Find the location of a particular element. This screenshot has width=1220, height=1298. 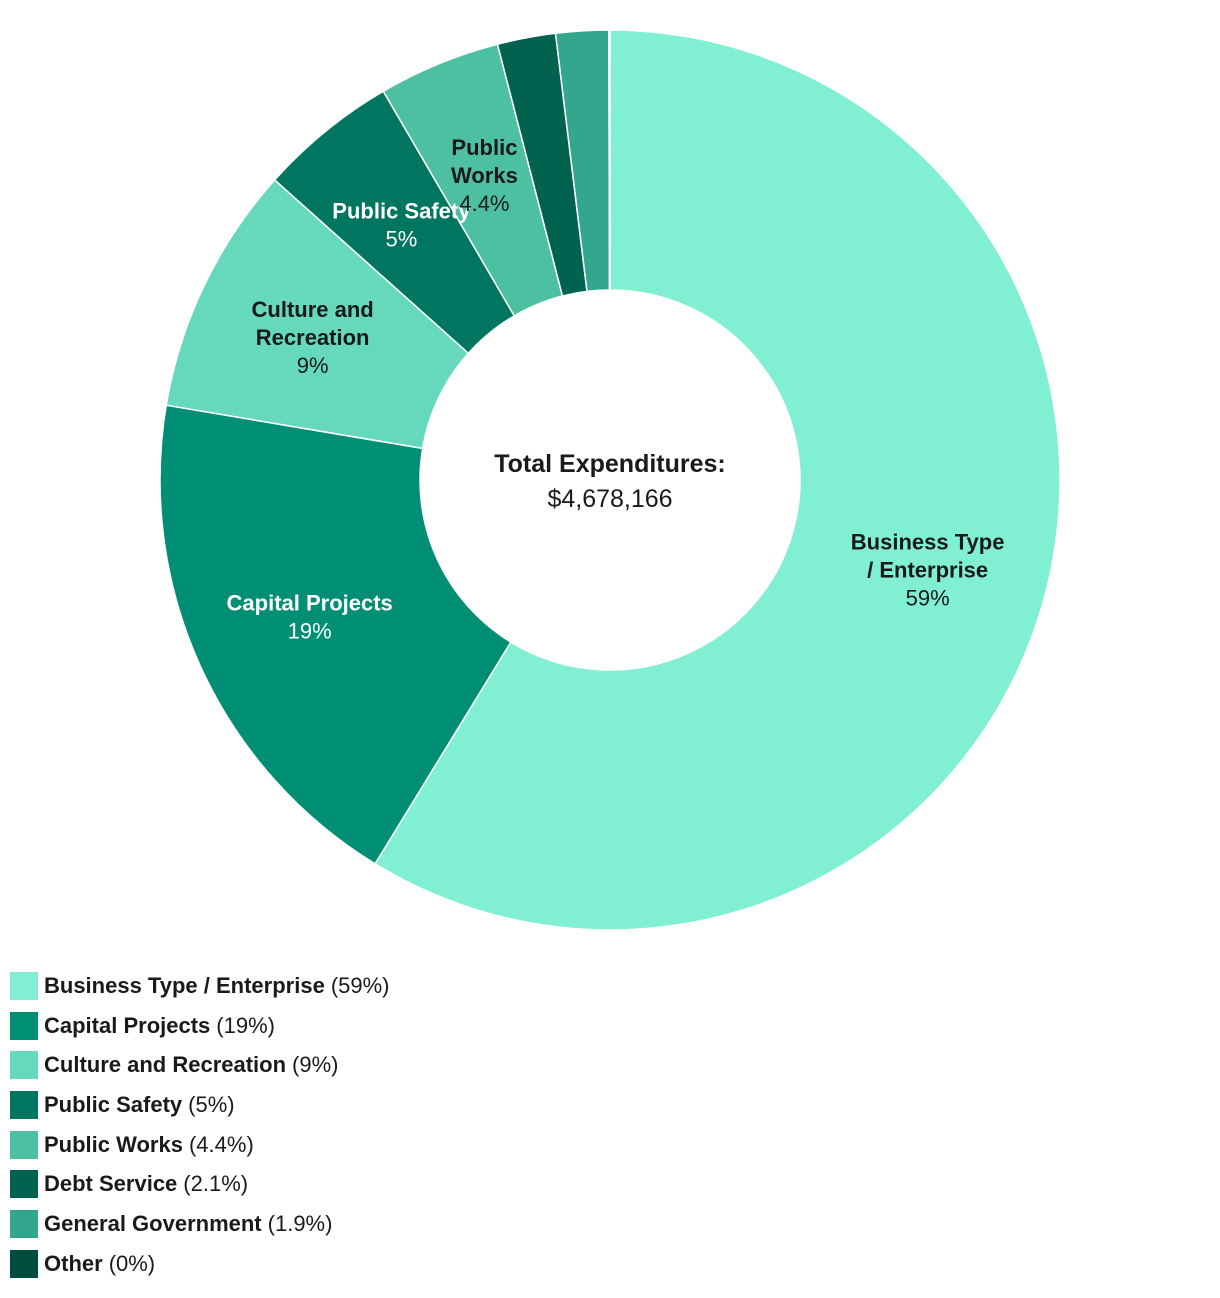

slice-other is located at coordinates (609, 160).